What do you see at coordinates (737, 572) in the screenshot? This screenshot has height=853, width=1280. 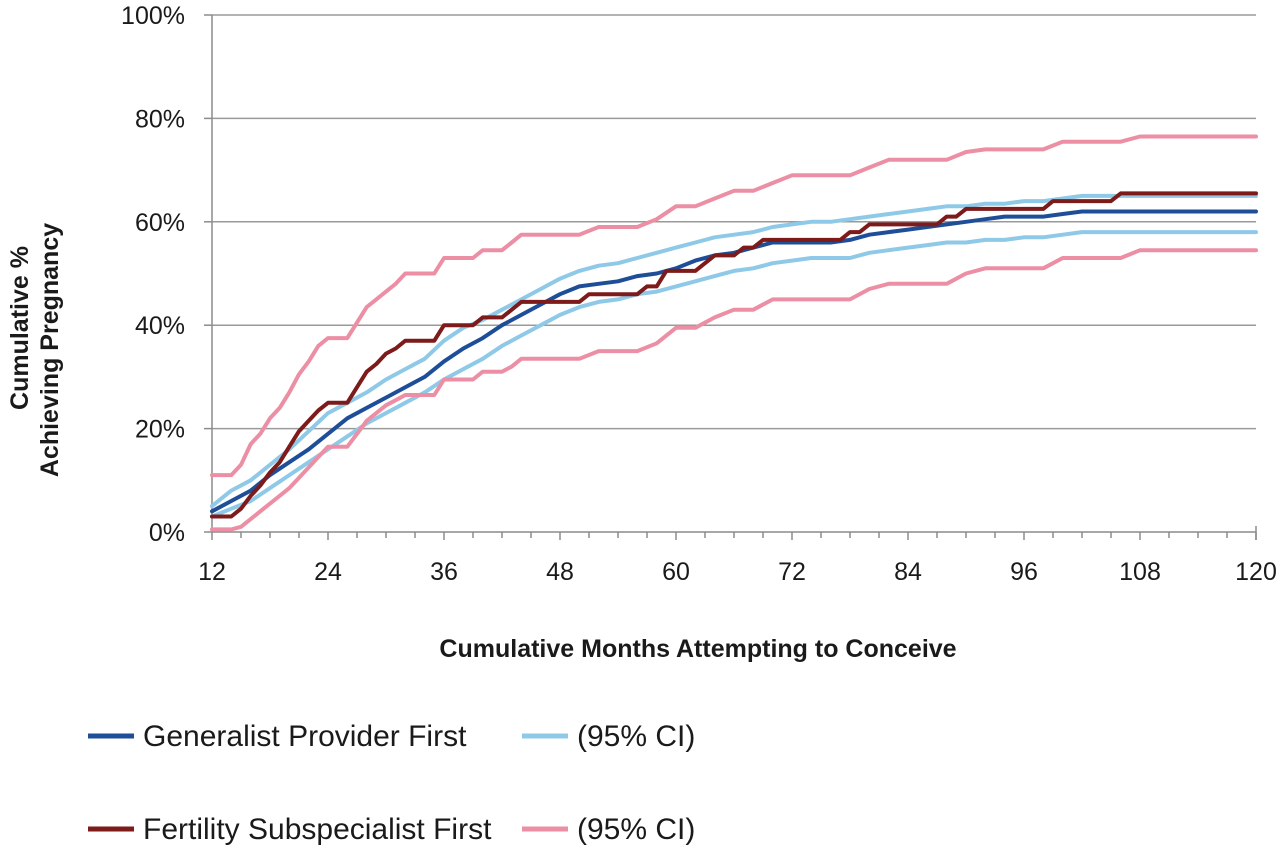 I see `x-axis-ticks: 12 24 36 48 60 72 84 96 108 120` at bounding box center [737, 572].